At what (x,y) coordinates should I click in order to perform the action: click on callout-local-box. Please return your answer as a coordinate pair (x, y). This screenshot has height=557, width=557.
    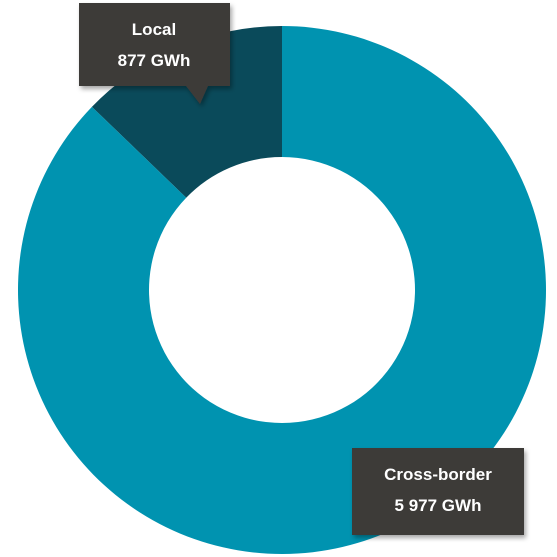
    Looking at the image, I should click on (154, 53).